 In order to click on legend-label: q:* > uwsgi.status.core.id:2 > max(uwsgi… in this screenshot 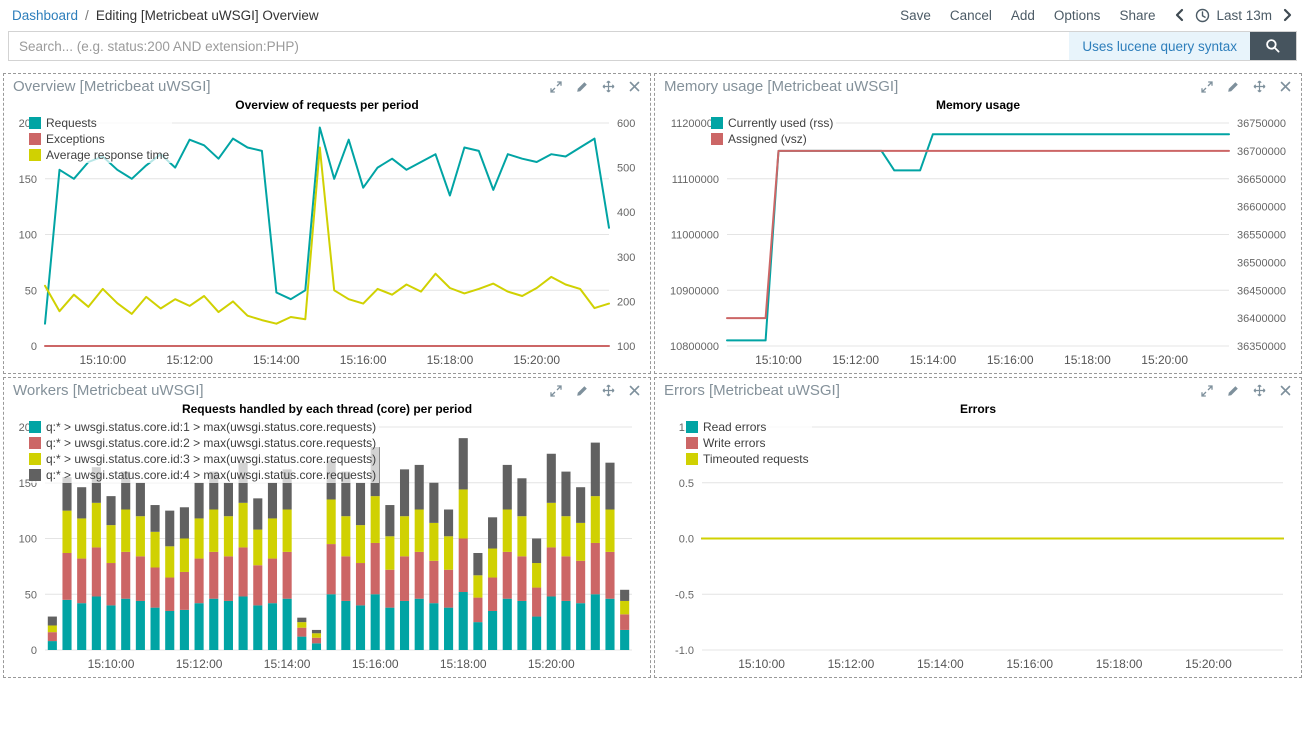, I will do `click(211, 443)`.